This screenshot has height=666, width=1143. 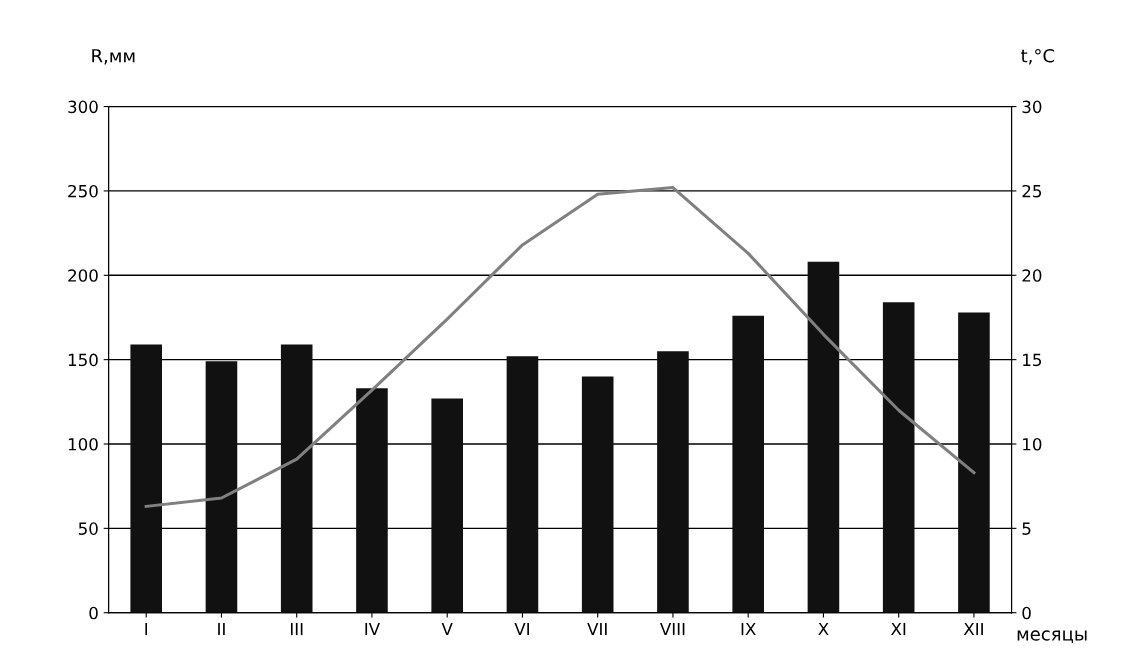 I want to click on y2-tick-label: 20, so click(x=1032, y=275).